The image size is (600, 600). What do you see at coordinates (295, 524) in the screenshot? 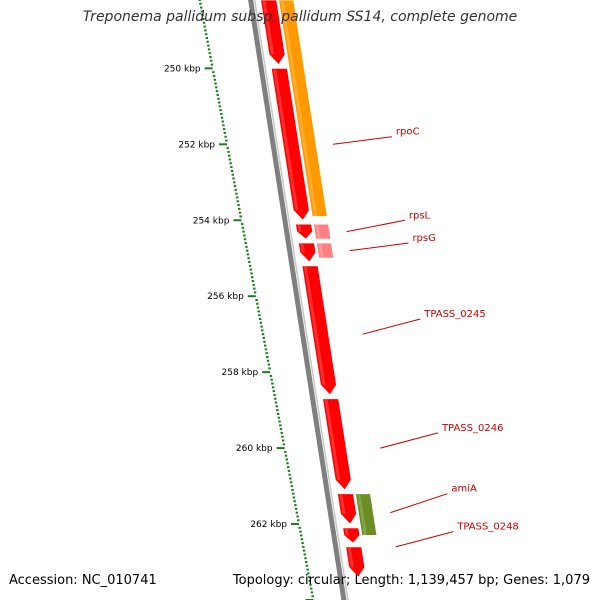
I see `major-tick` at bounding box center [295, 524].